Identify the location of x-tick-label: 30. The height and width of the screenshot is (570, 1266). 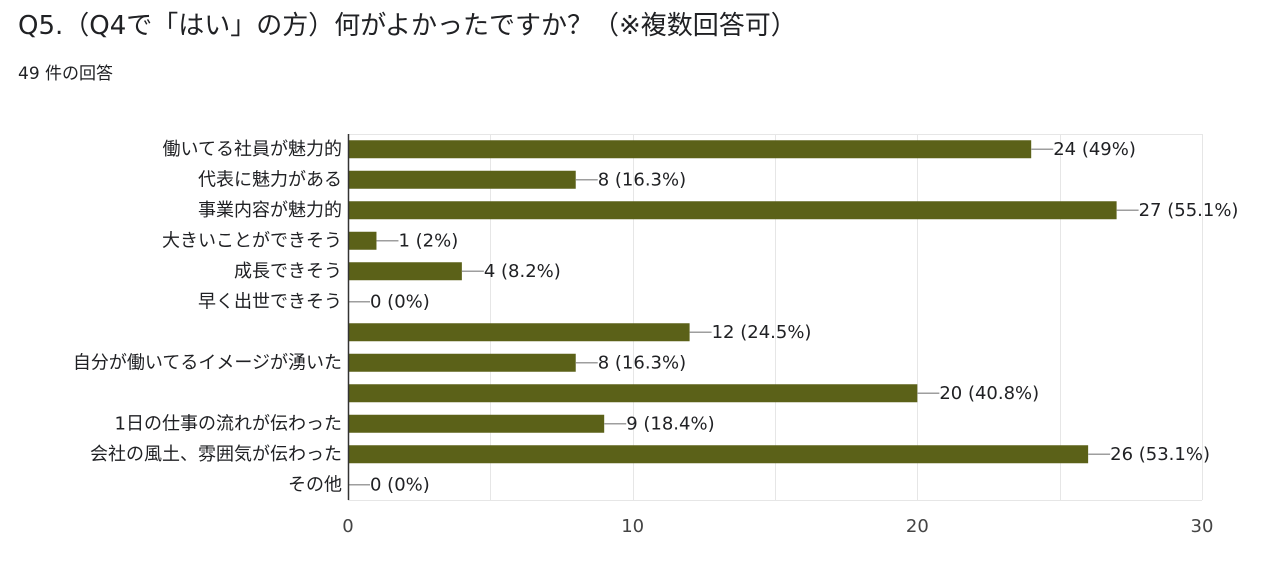
(1202, 526).